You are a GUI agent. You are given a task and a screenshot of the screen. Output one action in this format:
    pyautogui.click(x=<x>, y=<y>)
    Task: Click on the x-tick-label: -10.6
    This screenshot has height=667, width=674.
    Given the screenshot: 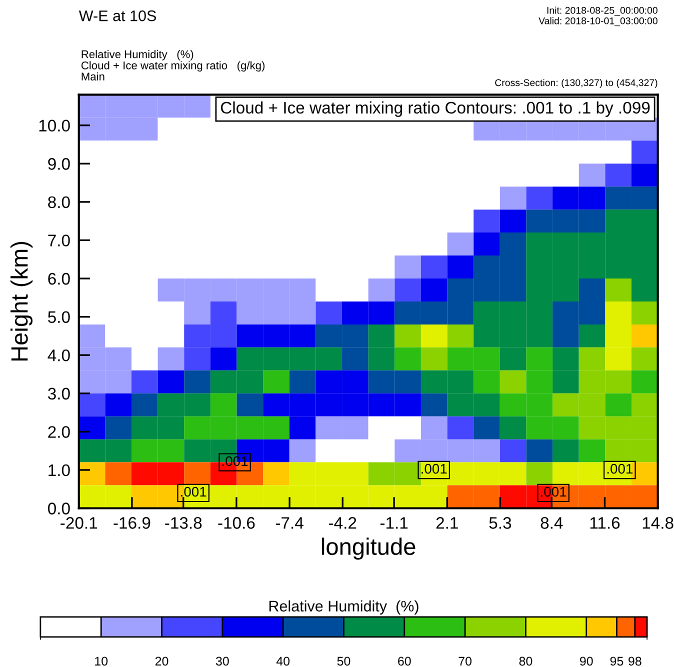 What is the action you would take?
    pyautogui.click(x=236, y=523)
    